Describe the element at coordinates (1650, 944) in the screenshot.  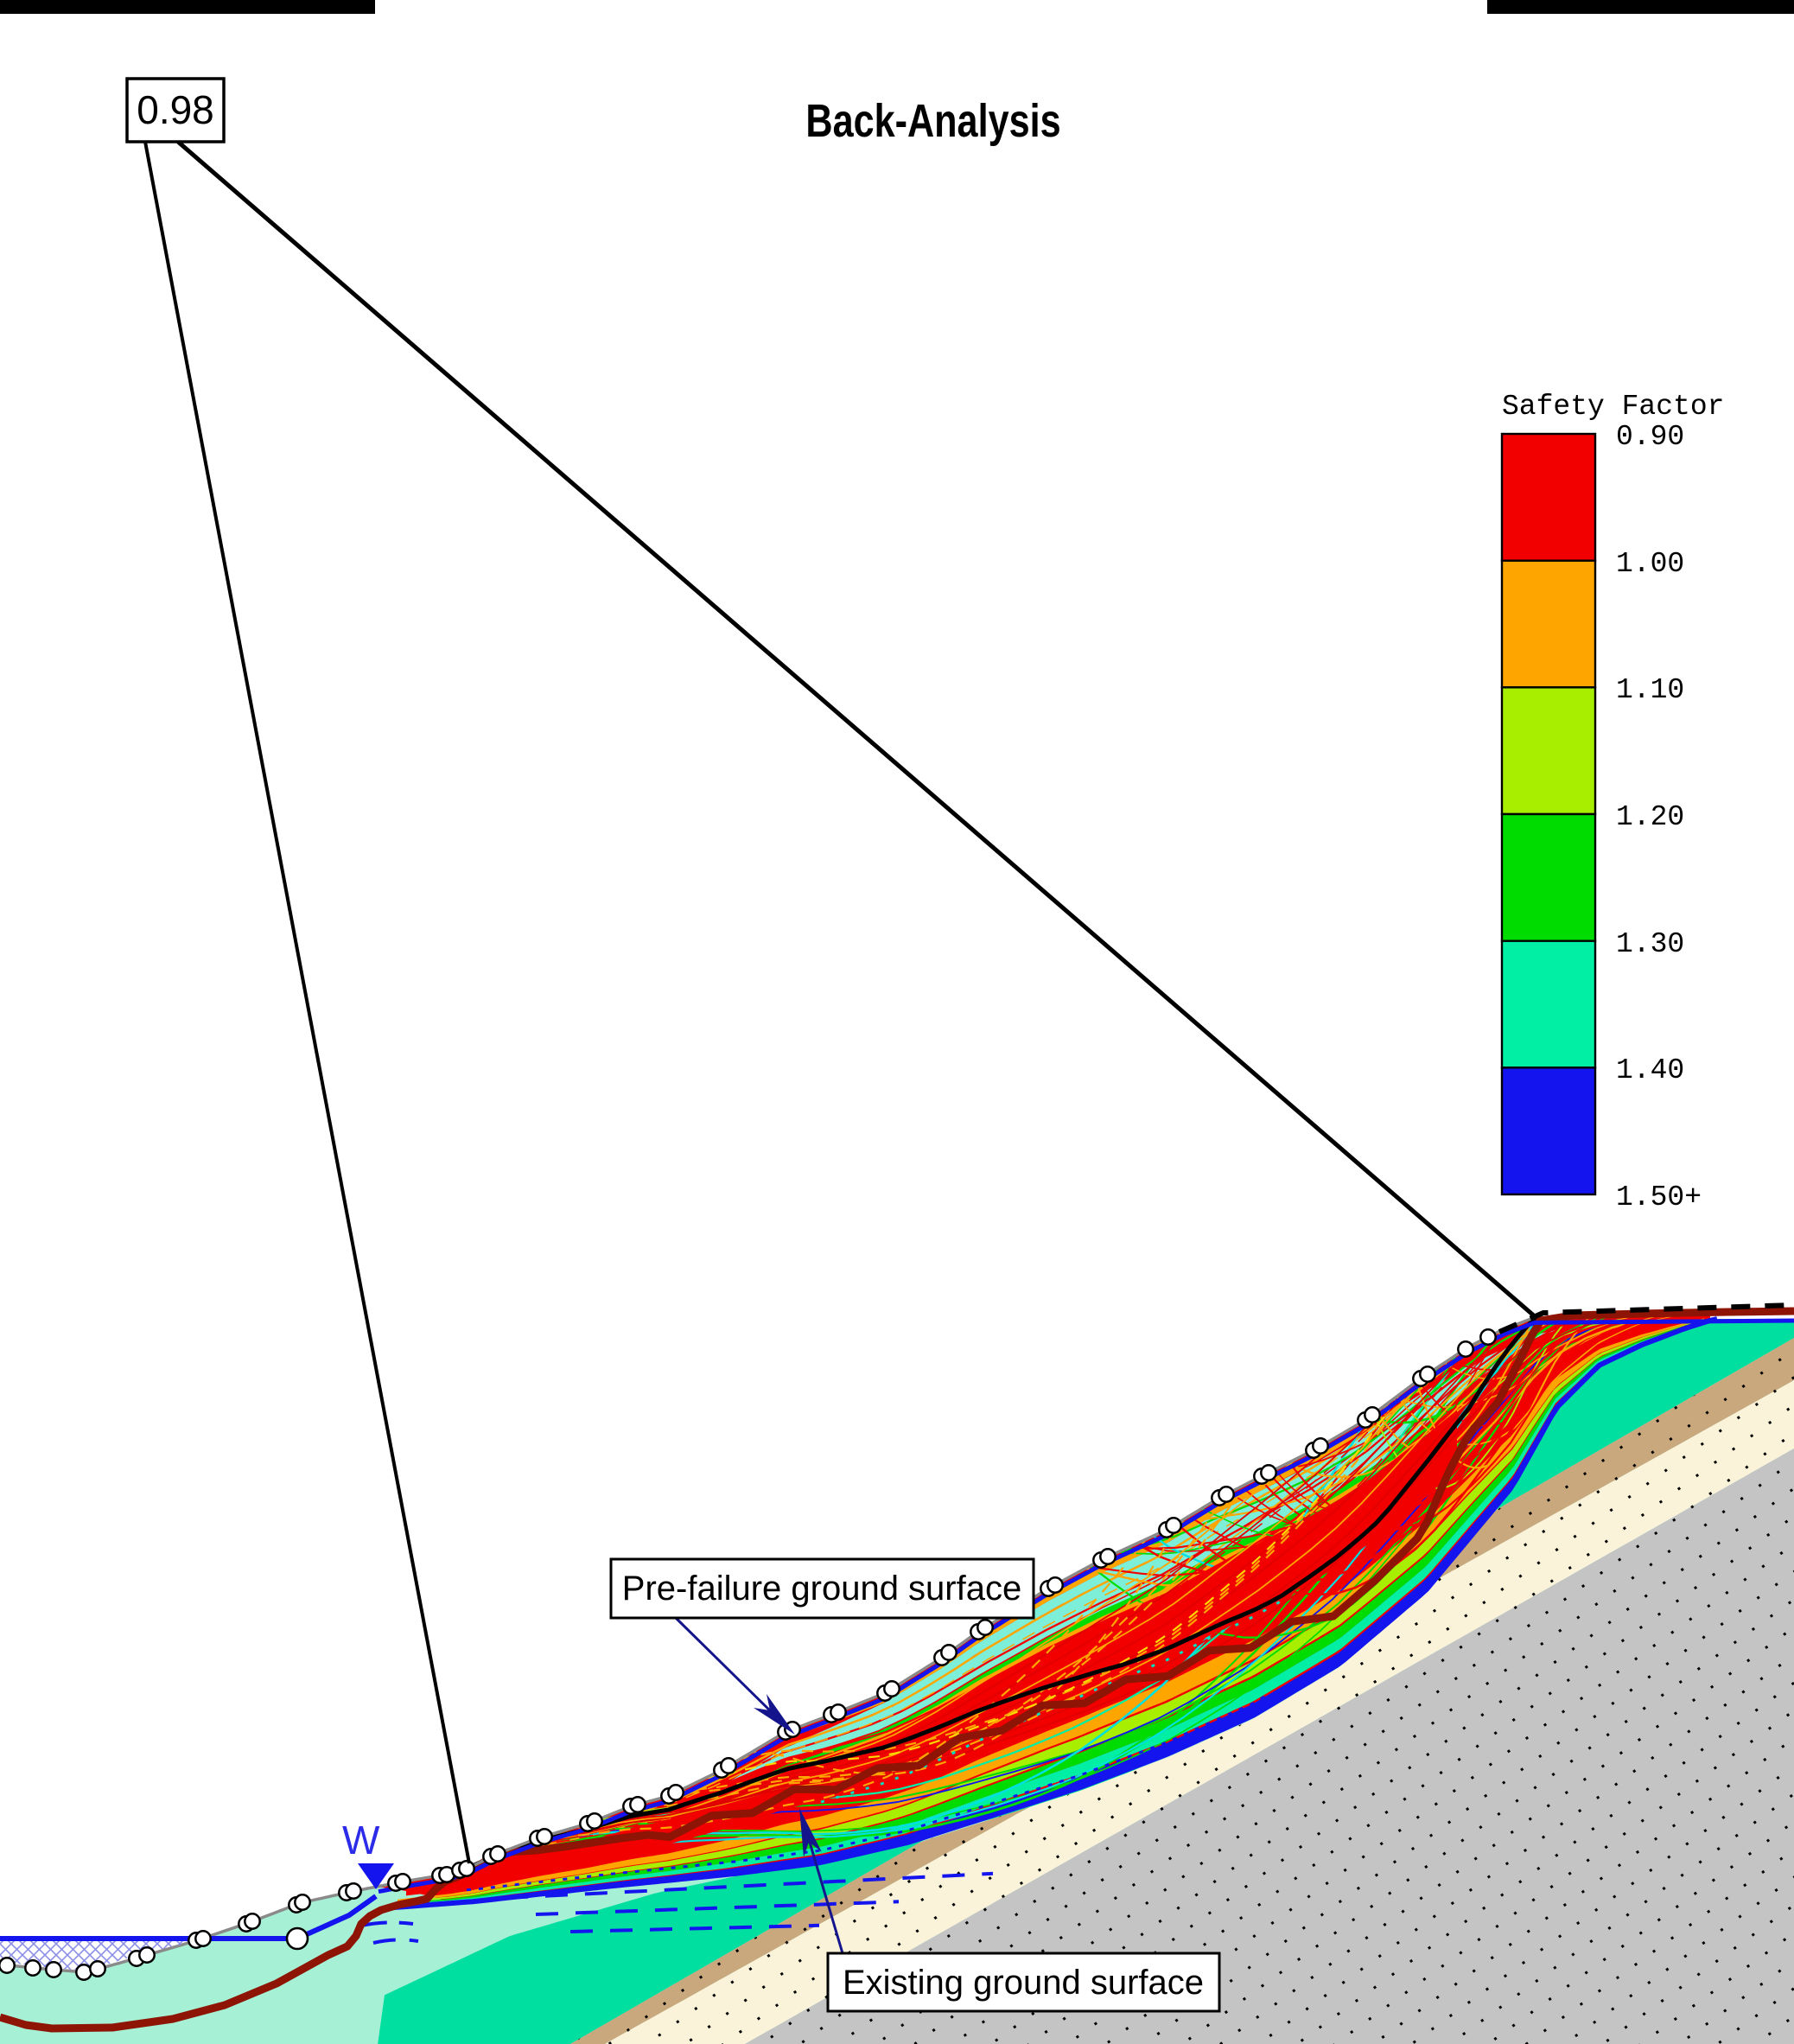
I see `svg-text: 1.30` at that location.